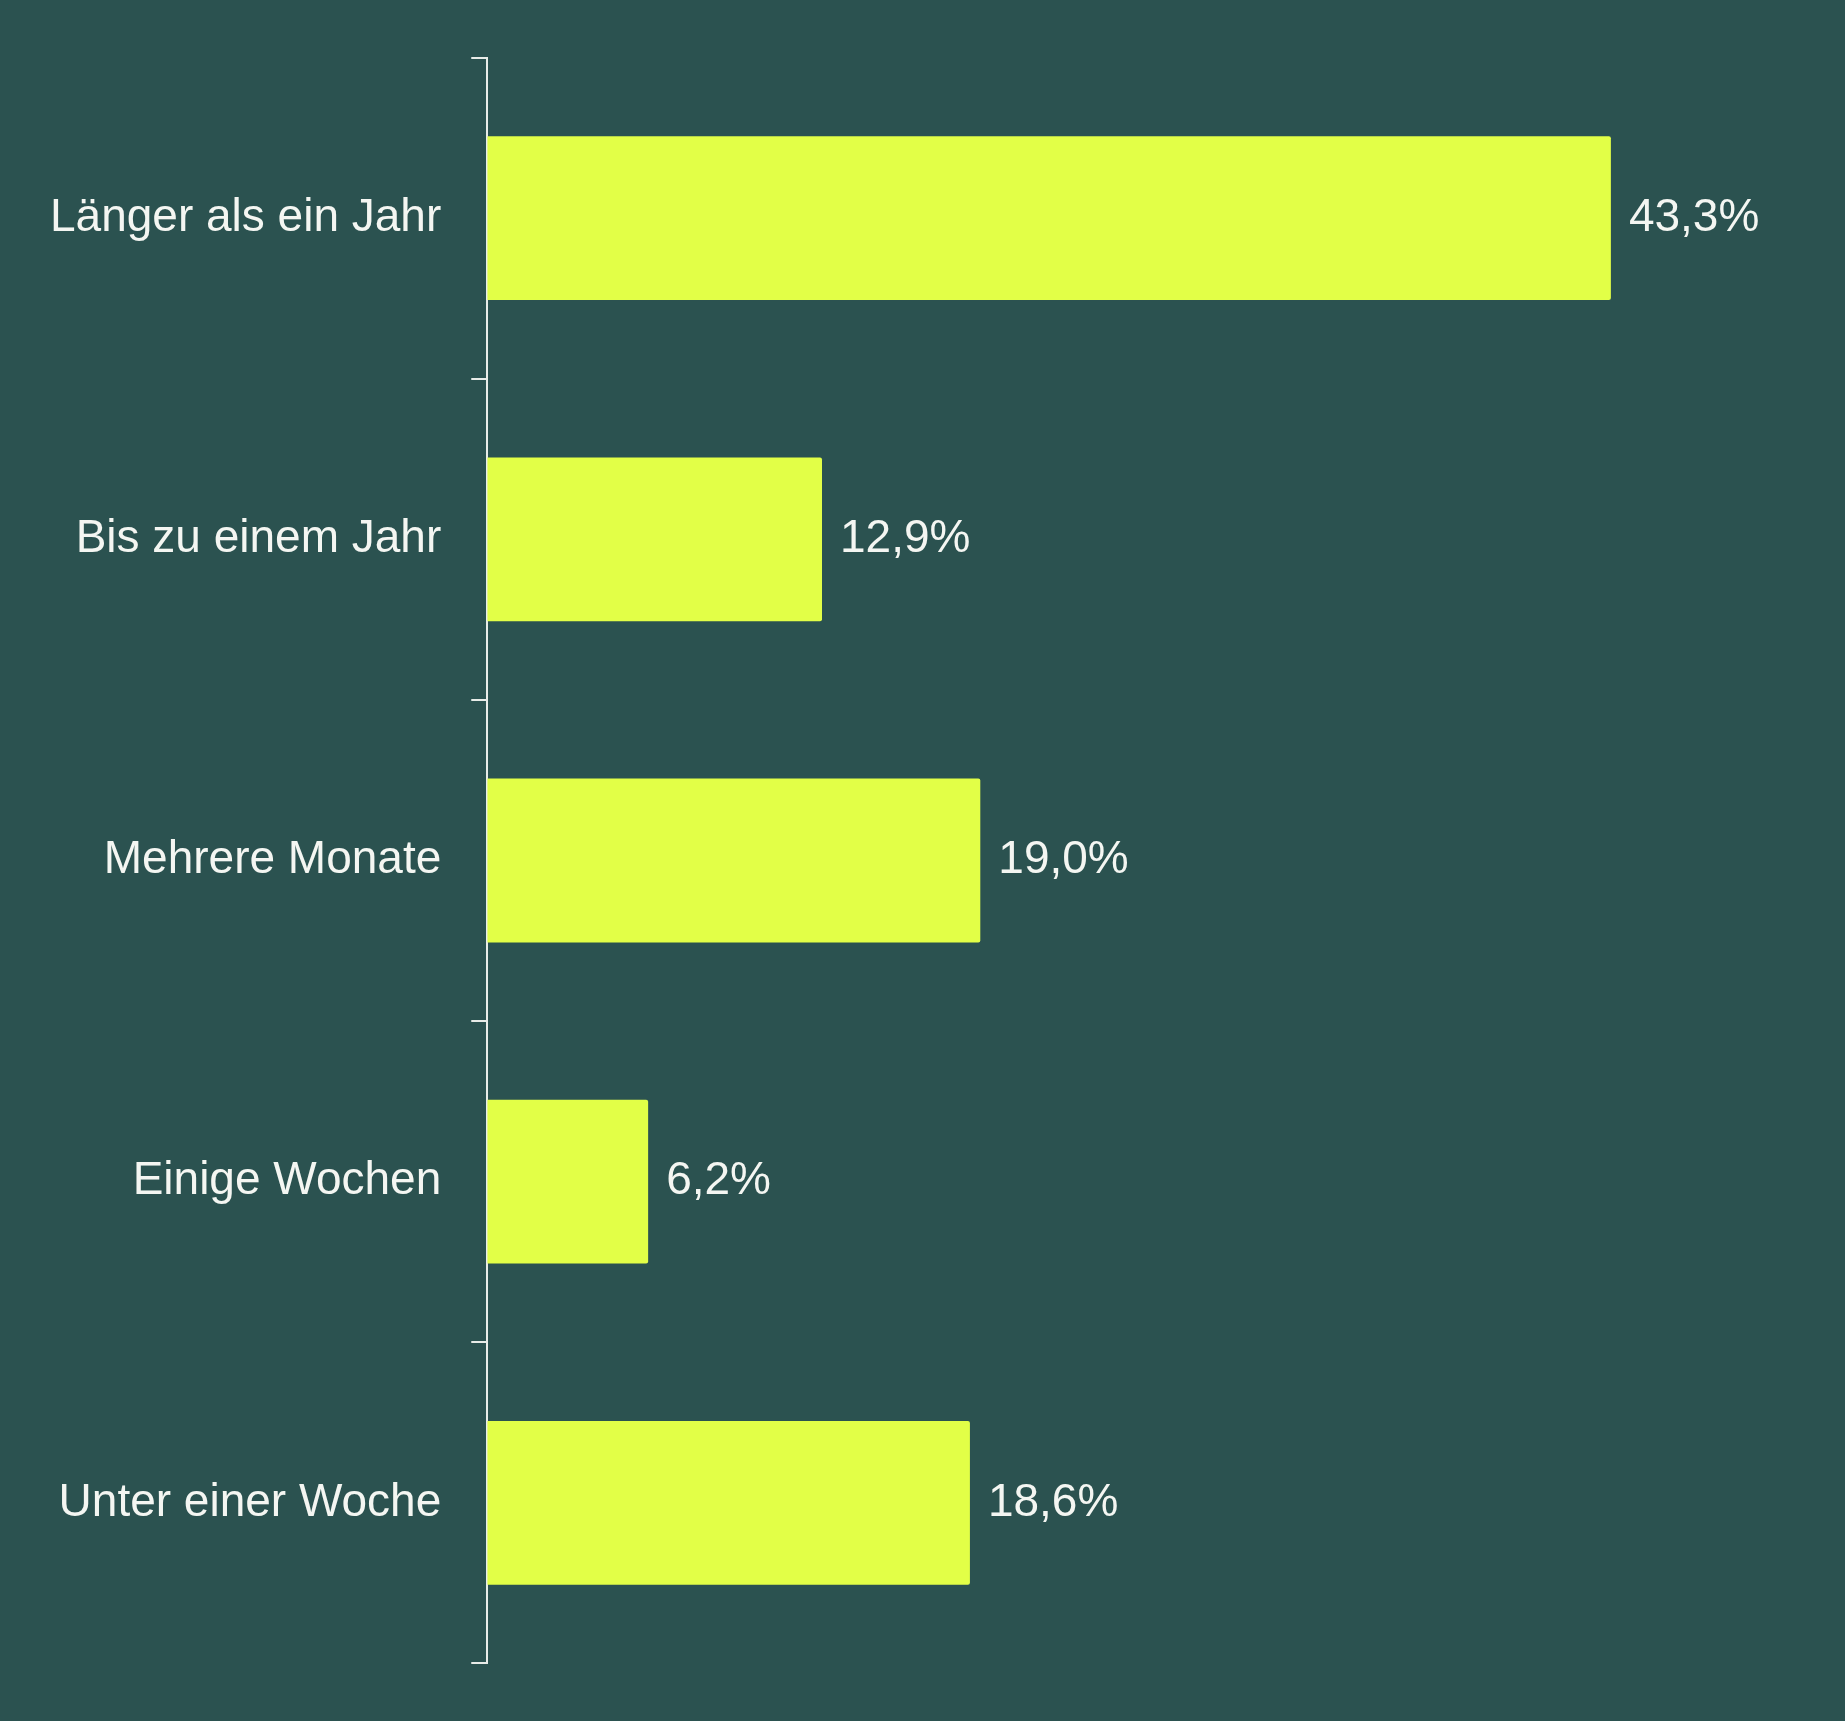  Describe the element at coordinates (287, 1178) in the screenshot. I see `y-tick-label: Einige Wochen` at that location.